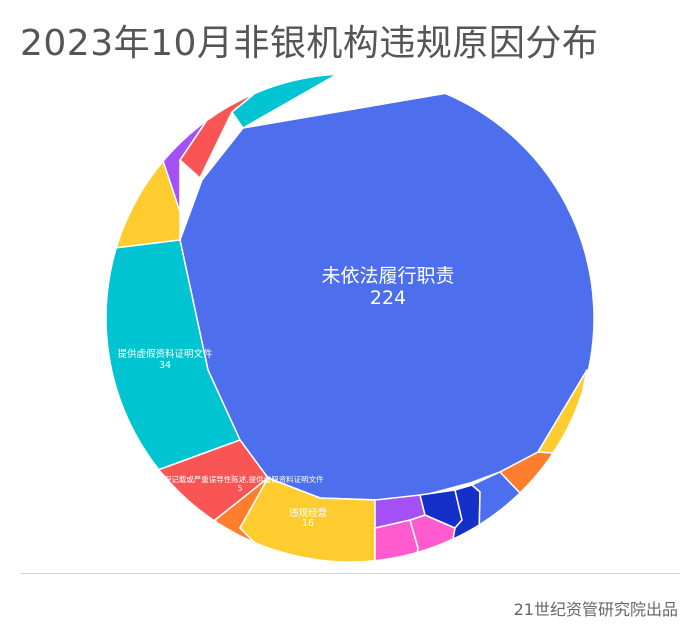 The width and height of the screenshot is (700, 638). What do you see at coordinates (562, 411) in the screenshot?
I see `cell-yellow-right` at bounding box center [562, 411].